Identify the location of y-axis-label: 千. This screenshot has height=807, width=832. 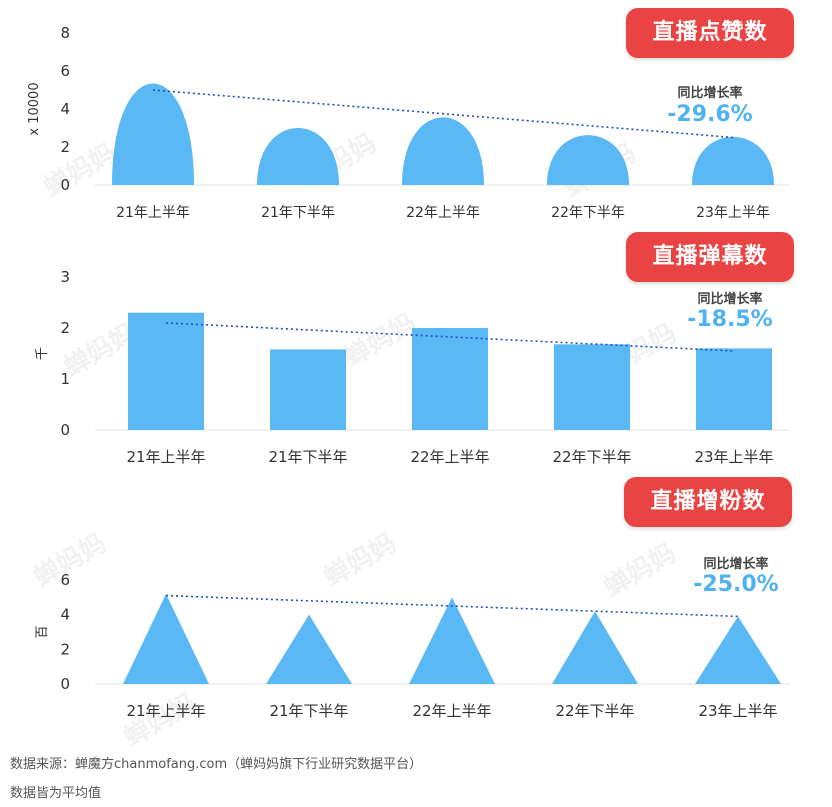
(42, 353).